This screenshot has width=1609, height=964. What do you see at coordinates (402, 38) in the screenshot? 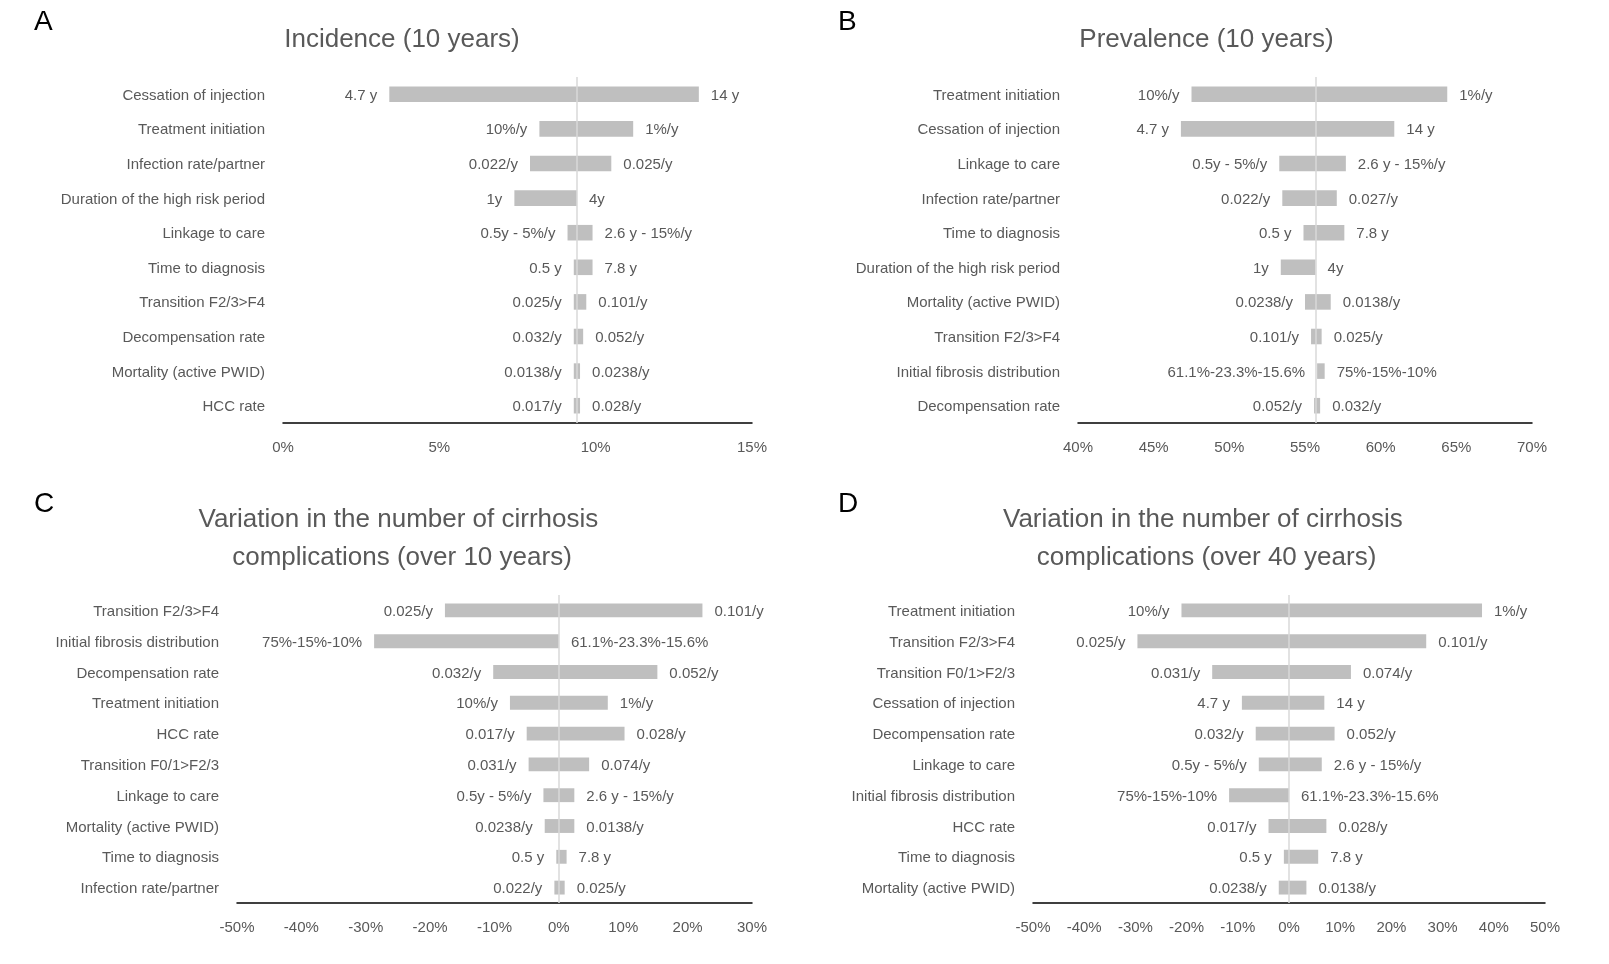
I see `chart-title: Incidence (10 years)` at bounding box center [402, 38].